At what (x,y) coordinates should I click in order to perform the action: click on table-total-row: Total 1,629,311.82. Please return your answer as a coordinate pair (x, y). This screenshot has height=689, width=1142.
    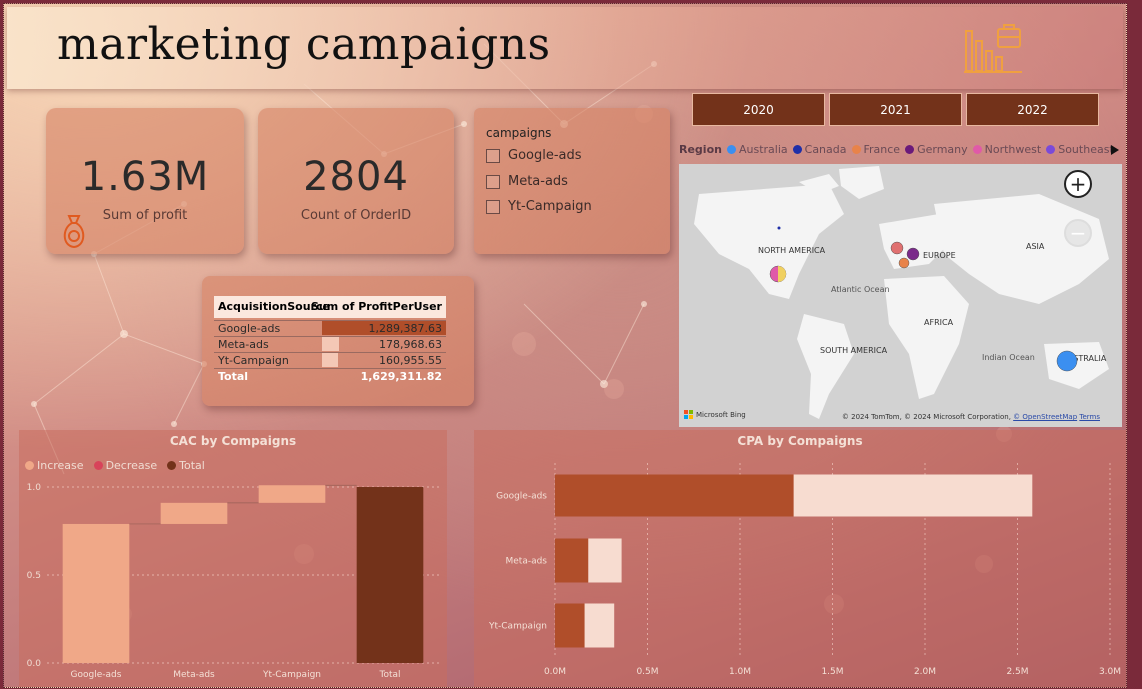
    Looking at the image, I should click on (330, 376).